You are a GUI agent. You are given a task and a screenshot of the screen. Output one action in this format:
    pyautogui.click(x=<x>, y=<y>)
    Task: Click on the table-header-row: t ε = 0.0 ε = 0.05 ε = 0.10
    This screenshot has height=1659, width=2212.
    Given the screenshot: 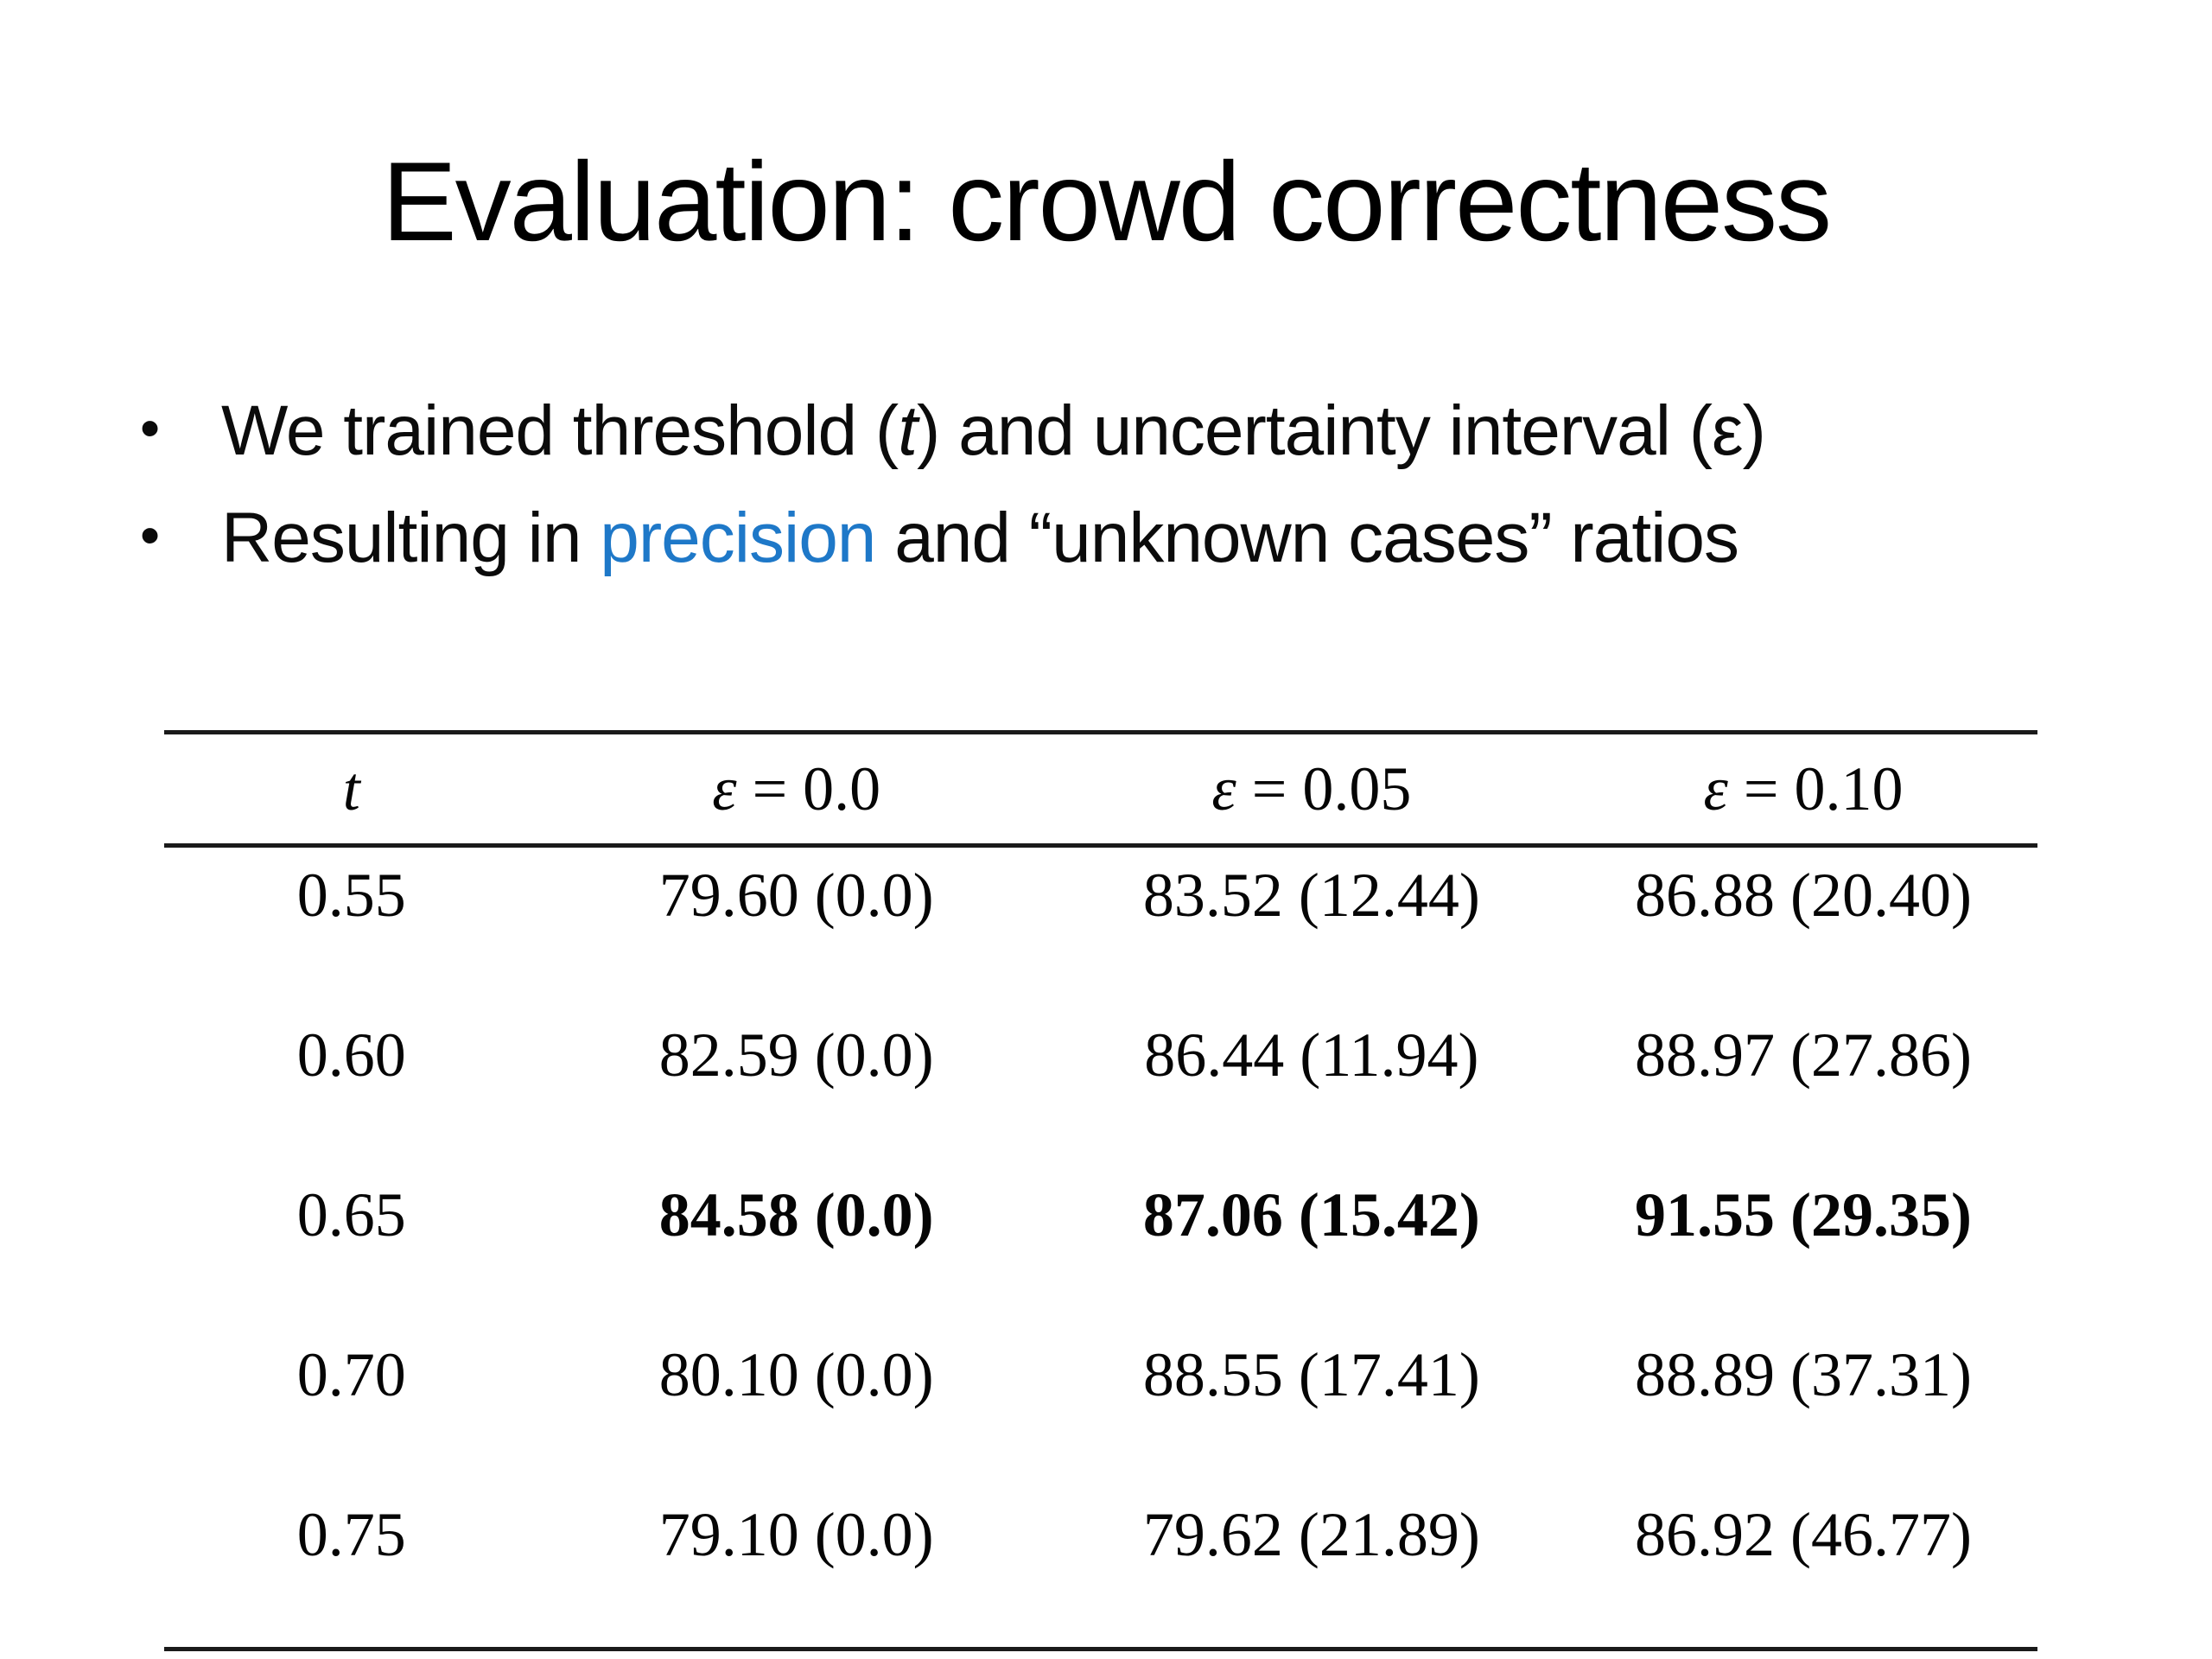 What is the action you would take?
    pyautogui.click(x=1100, y=790)
    